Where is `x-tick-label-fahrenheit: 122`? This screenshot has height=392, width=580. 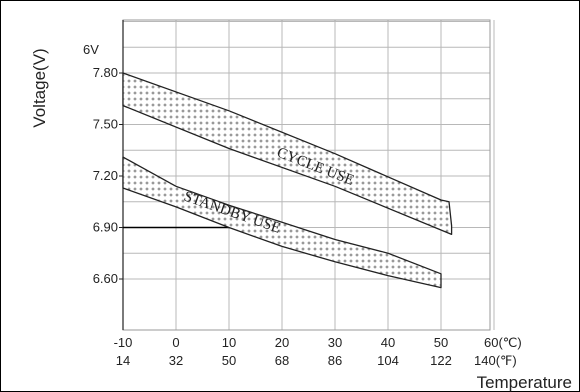 x-tick-label-fahrenheit: 122 is located at coordinates (441, 360).